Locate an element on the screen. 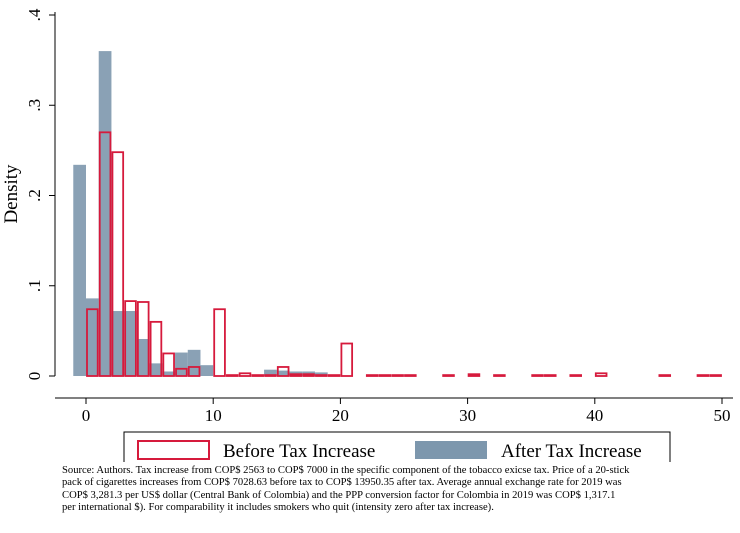  legend-label-before: Before Tax Increase is located at coordinates (299, 451).